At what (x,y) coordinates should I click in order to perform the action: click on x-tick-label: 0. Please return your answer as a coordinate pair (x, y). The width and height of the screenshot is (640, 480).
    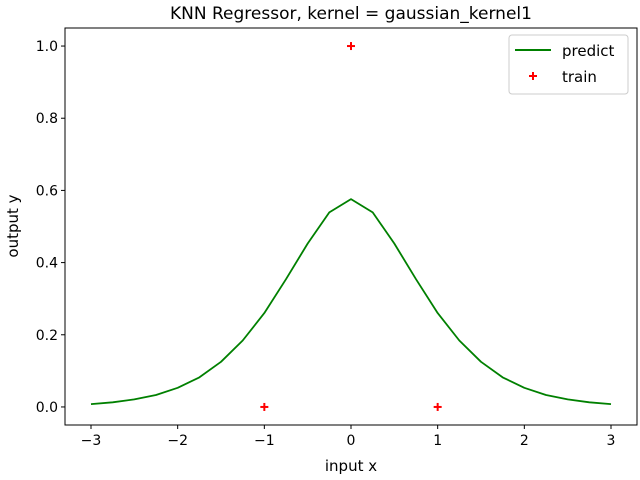
    Looking at the image, I should click on (351, 441).